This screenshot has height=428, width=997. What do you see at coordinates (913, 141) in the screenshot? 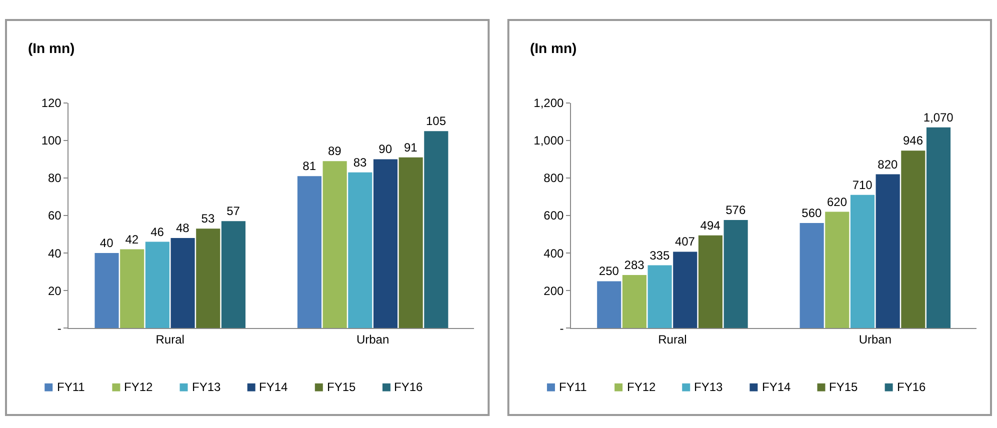
I see `data-label: 946` at bounding box center [913, 141].